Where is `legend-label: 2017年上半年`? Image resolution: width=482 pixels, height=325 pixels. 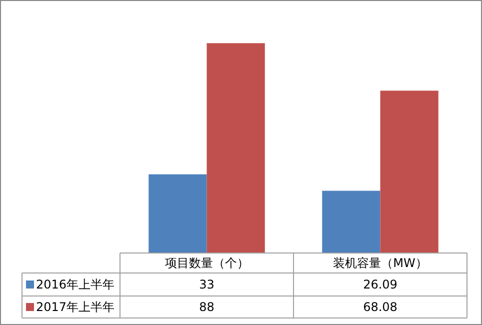
legend-label: 2017年上半年 is located at coordinates (75, 307).